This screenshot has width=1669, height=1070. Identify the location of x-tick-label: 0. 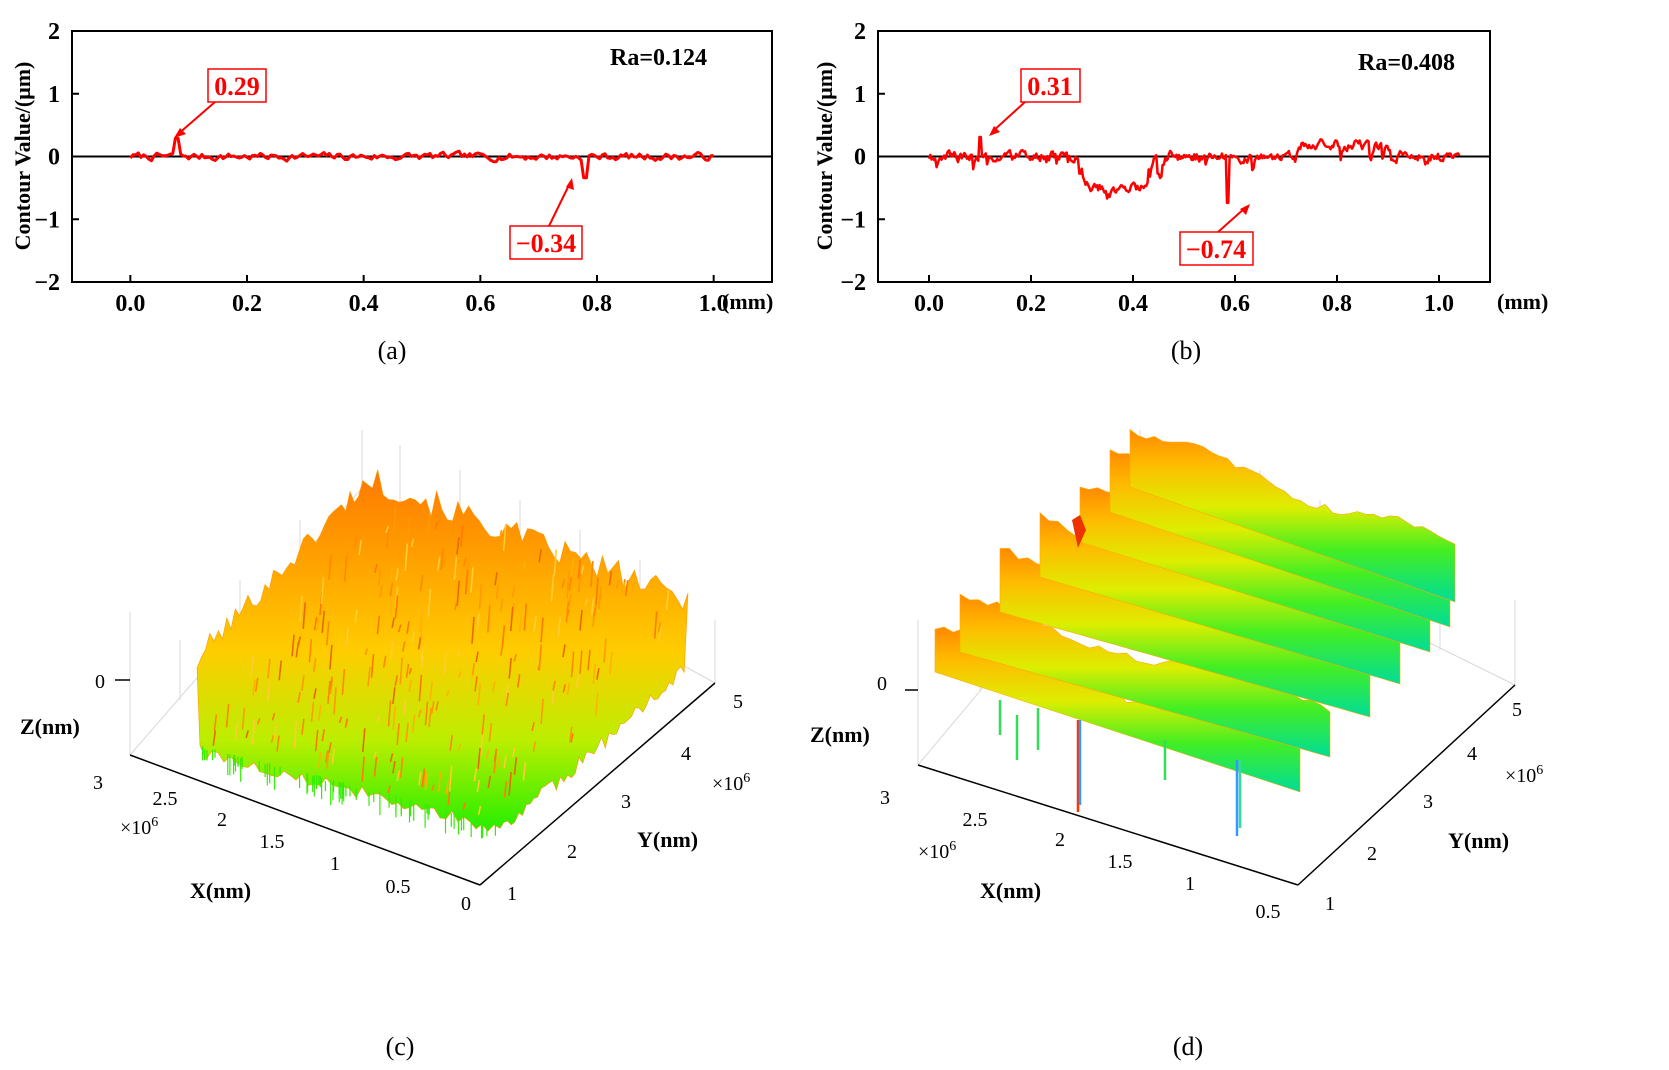
(466, 904).